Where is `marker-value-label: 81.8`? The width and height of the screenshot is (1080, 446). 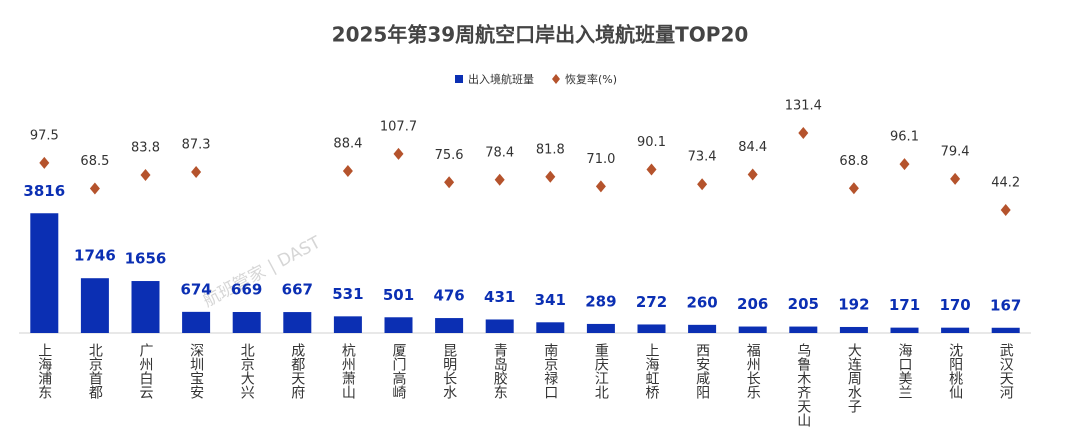
marker-value-label: 81.8 is located at coordinates (550, 149).